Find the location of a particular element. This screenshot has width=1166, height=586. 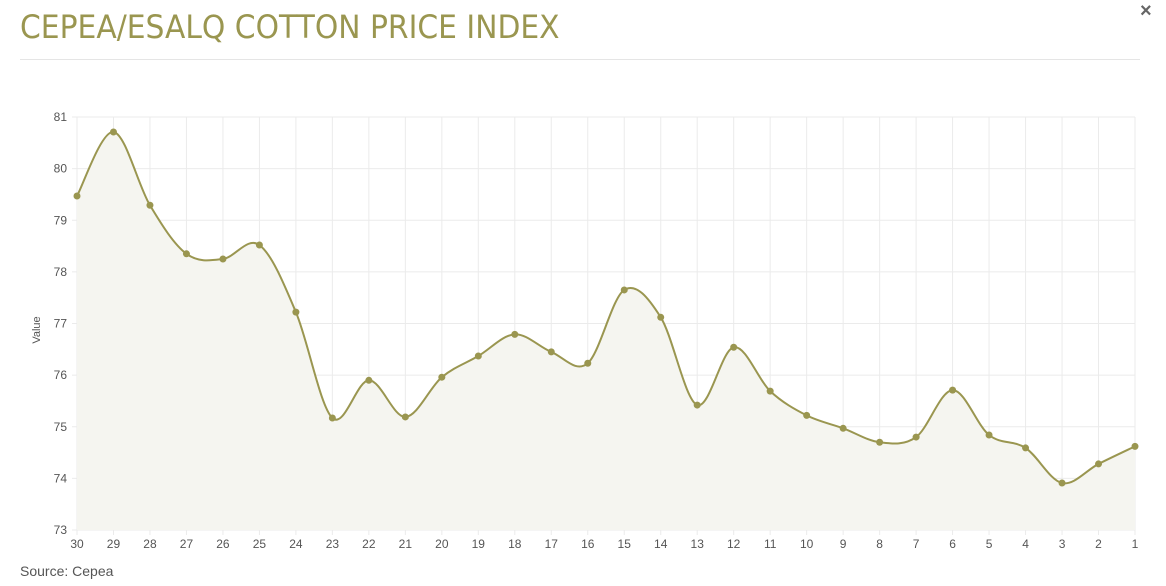

y-tick-label: 81 is located at coordinates (61, 117).